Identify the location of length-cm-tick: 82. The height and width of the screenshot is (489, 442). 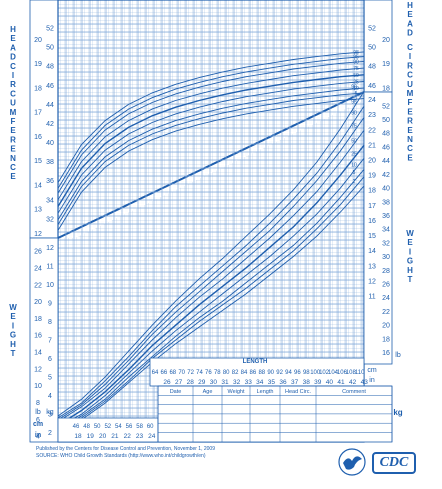
(235, 373).